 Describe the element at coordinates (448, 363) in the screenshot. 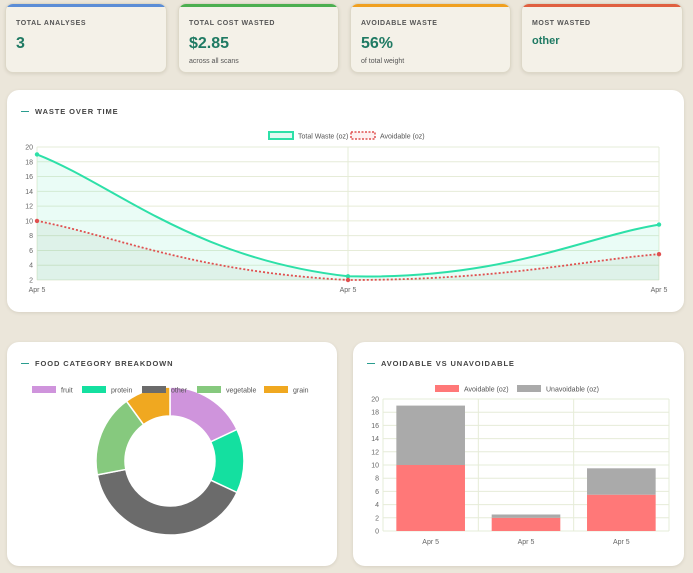

I see `section-title-text: AVOIDABLE VS UNAVOIDABLE` at that location.